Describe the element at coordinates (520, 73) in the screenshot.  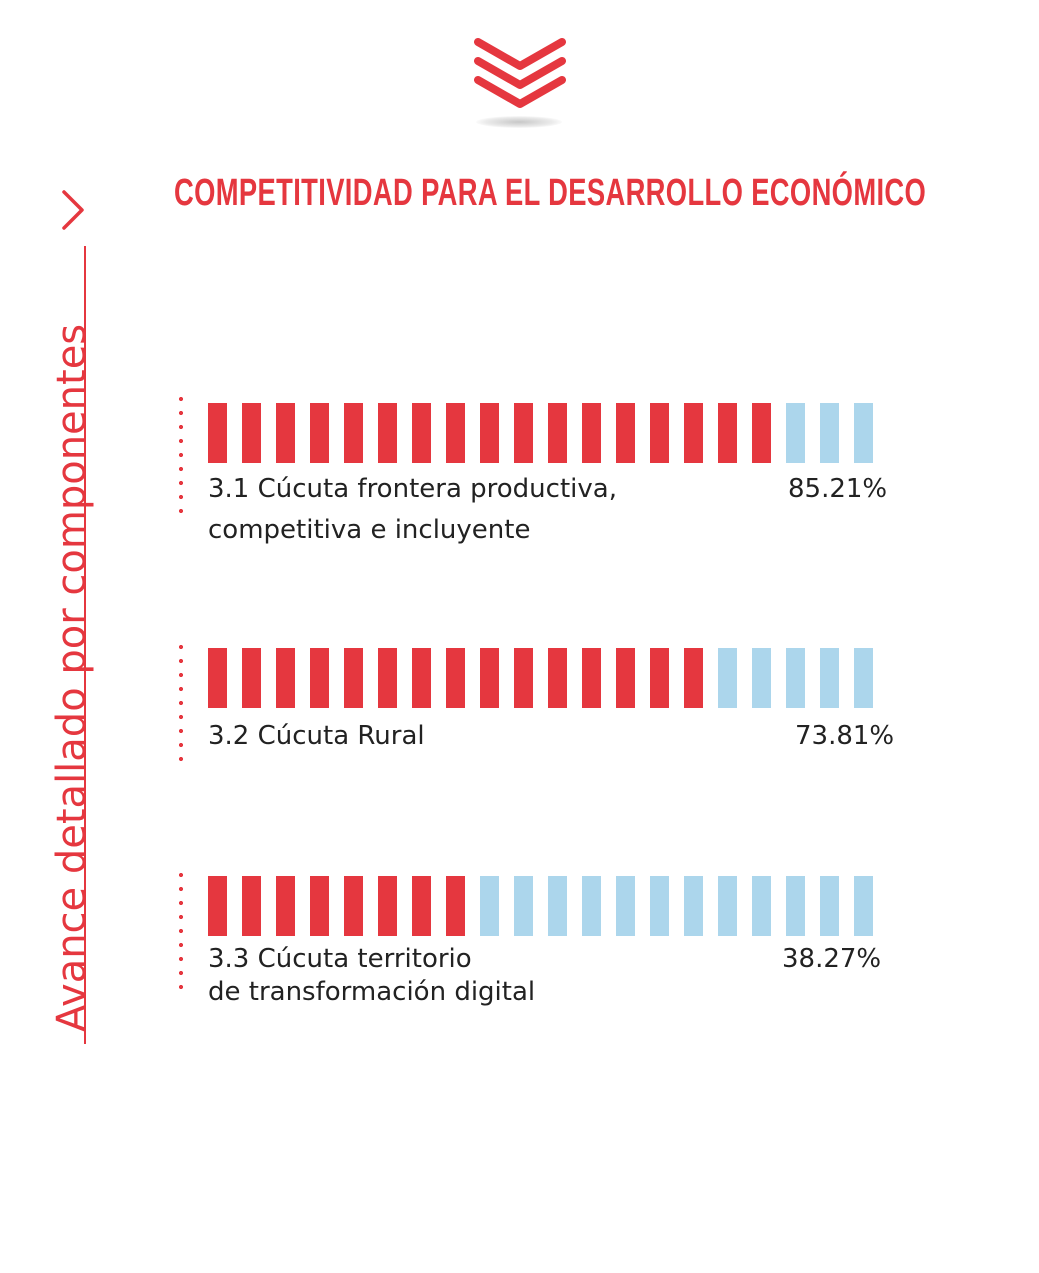
I see `triple-chevron-down-icon` at that location.